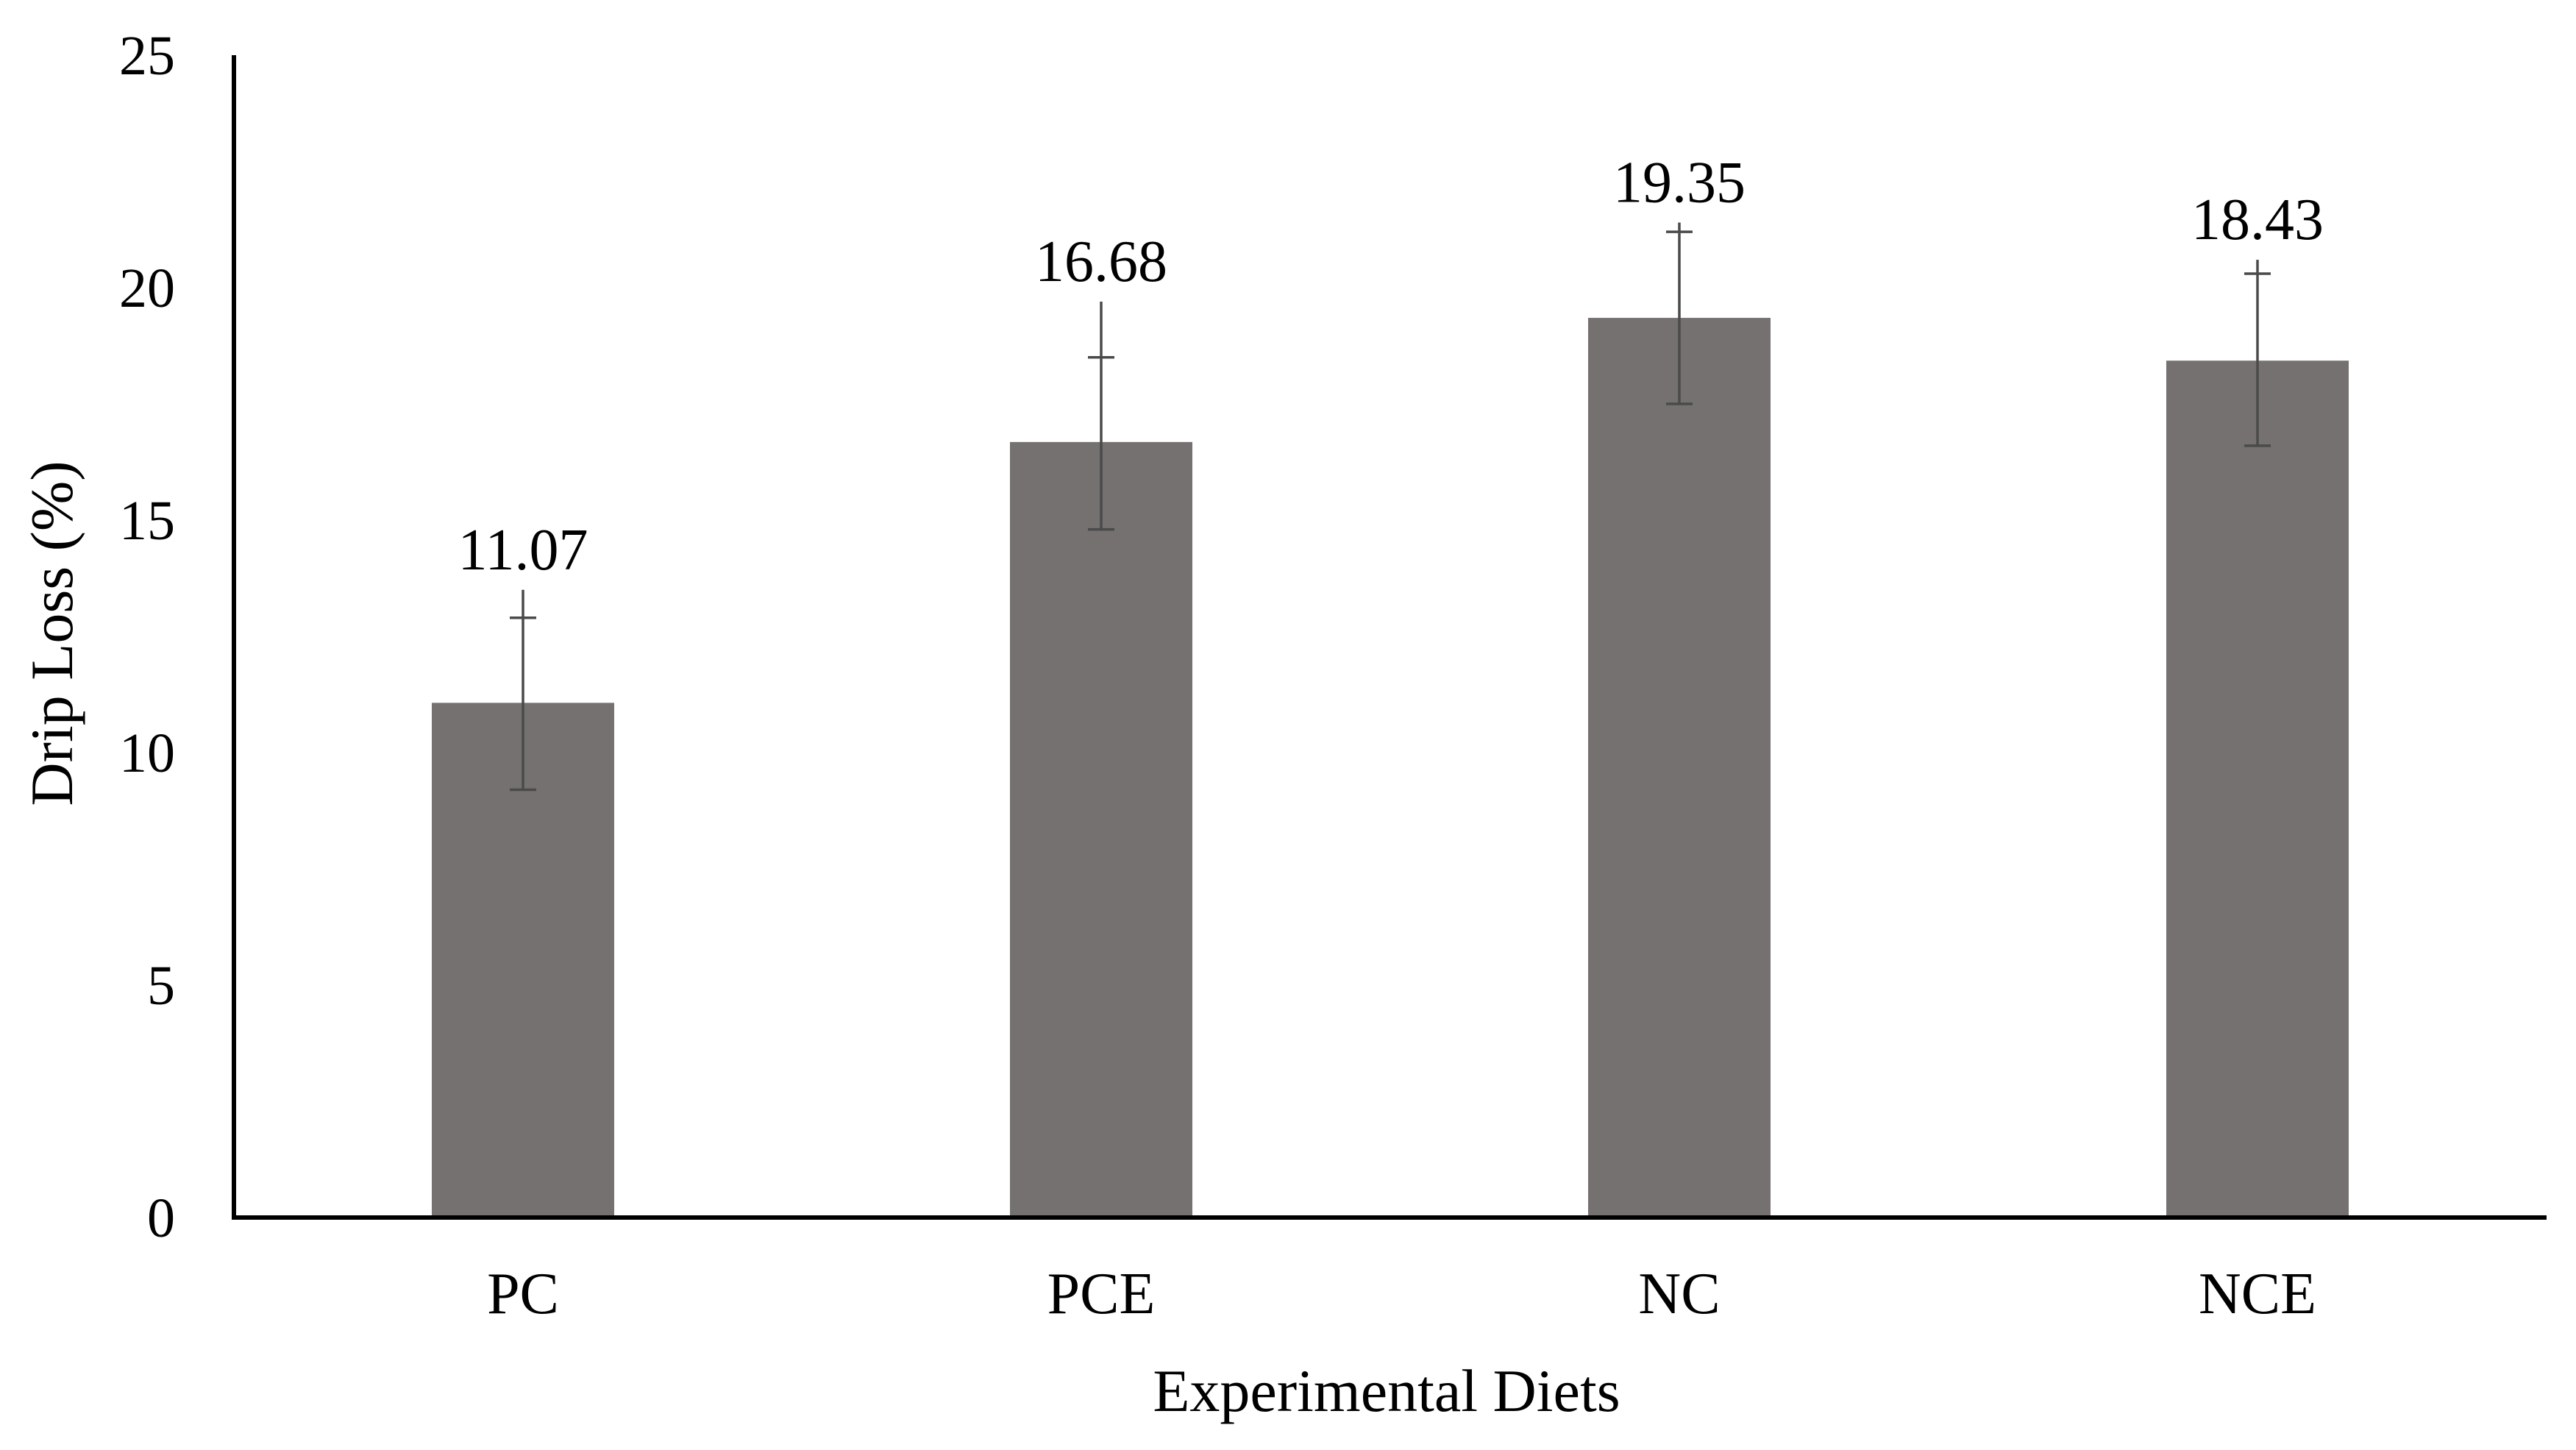 The image size is (2576, 1450). I want to click on error-bar-pc, so click(523, 690).